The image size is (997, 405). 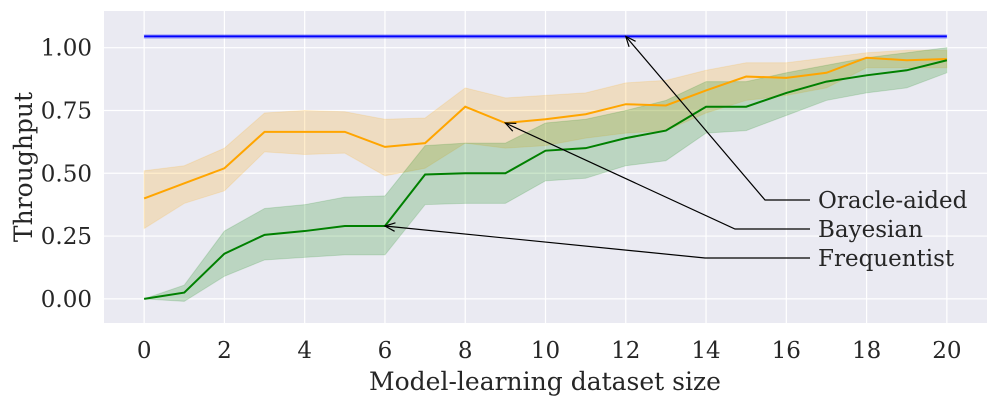 What do you see at coordinates (870, 230) in the screenshot?
I see `annotation-label: Bayesian` at bounding box center [870, 230].